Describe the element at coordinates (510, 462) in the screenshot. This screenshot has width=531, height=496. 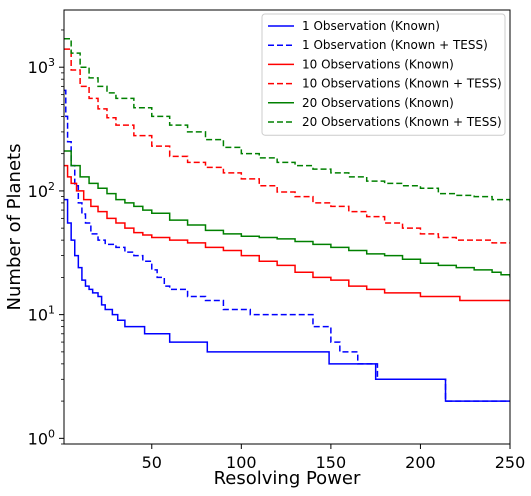
I see `x-tick-label: 250` at that location.